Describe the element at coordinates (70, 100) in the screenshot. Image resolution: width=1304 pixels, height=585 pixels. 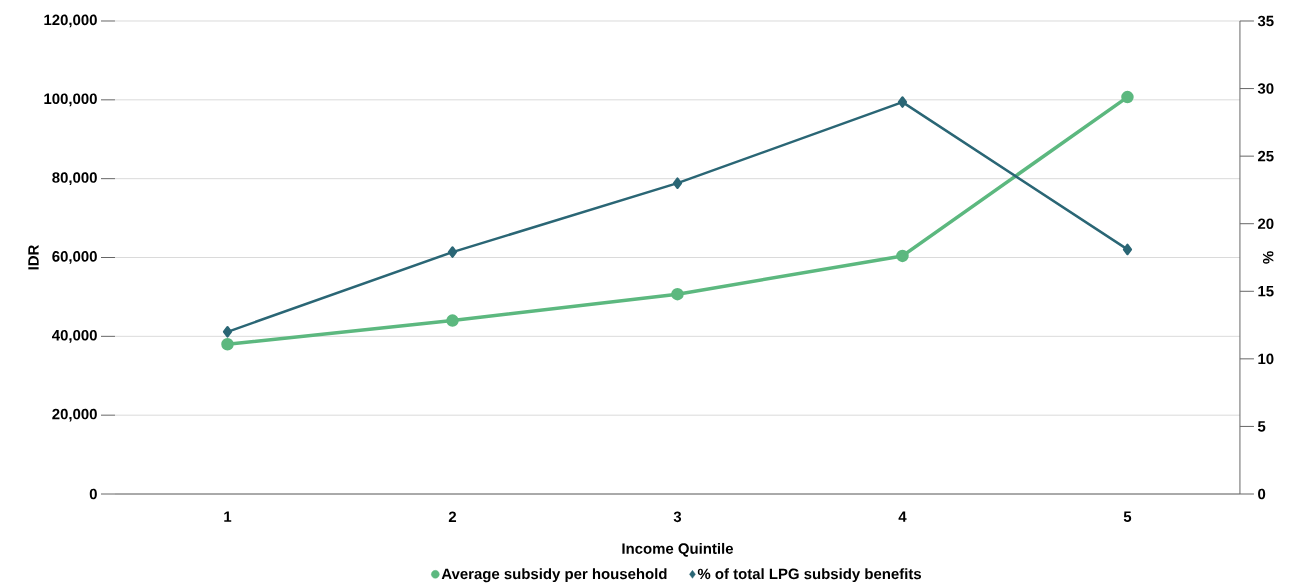
I see `y-tick-label: 100,000` at that location.